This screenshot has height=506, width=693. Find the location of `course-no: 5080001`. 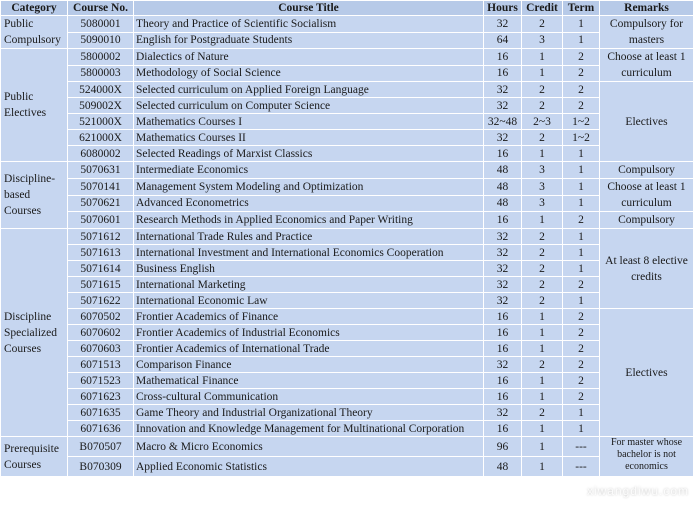

course-no: 5080001 is located at coordinates (100, 24).